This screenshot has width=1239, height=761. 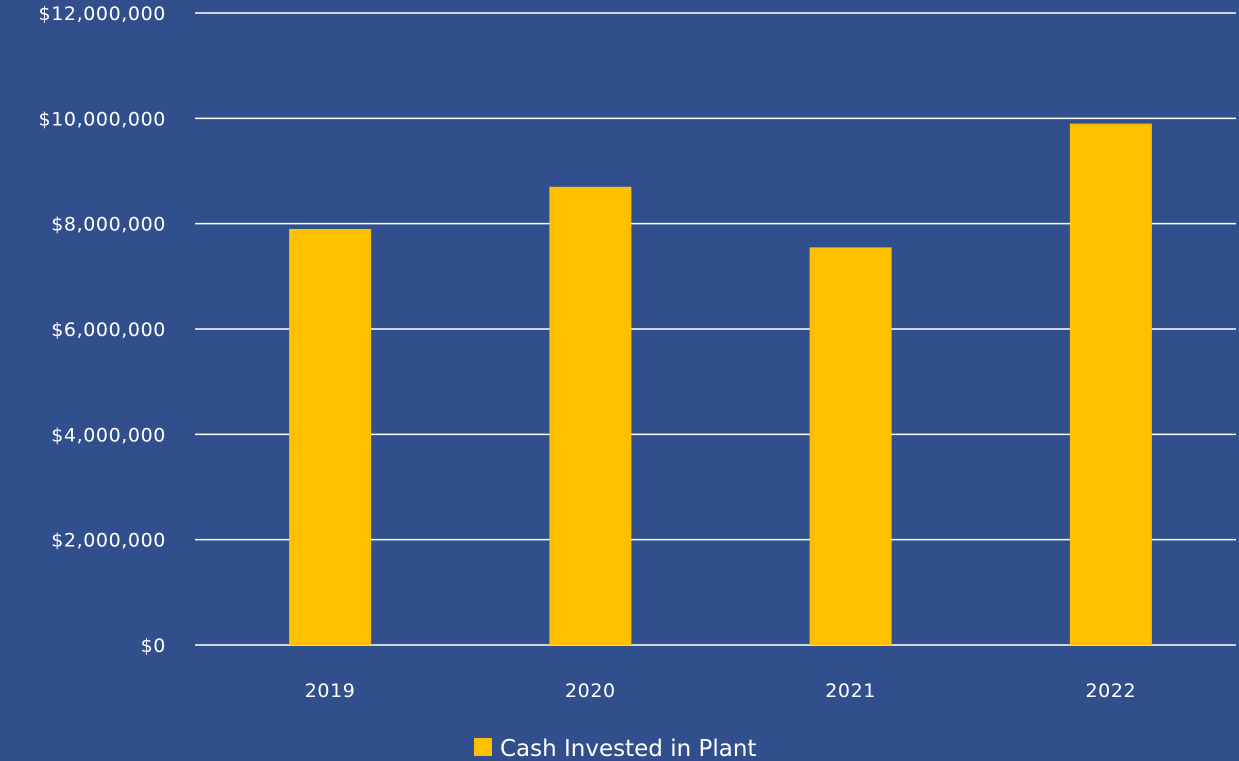 What do you see at coordinates (153, 646) in the screenshot?
I see `y-tick-label: $0` at bounding box center [153, 646].